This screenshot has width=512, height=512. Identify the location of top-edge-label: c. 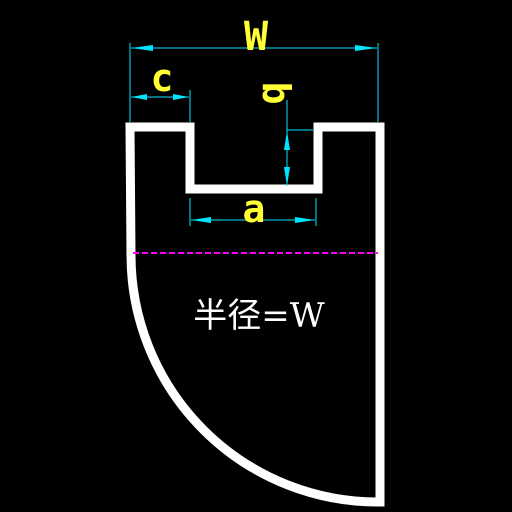
(162, 78).